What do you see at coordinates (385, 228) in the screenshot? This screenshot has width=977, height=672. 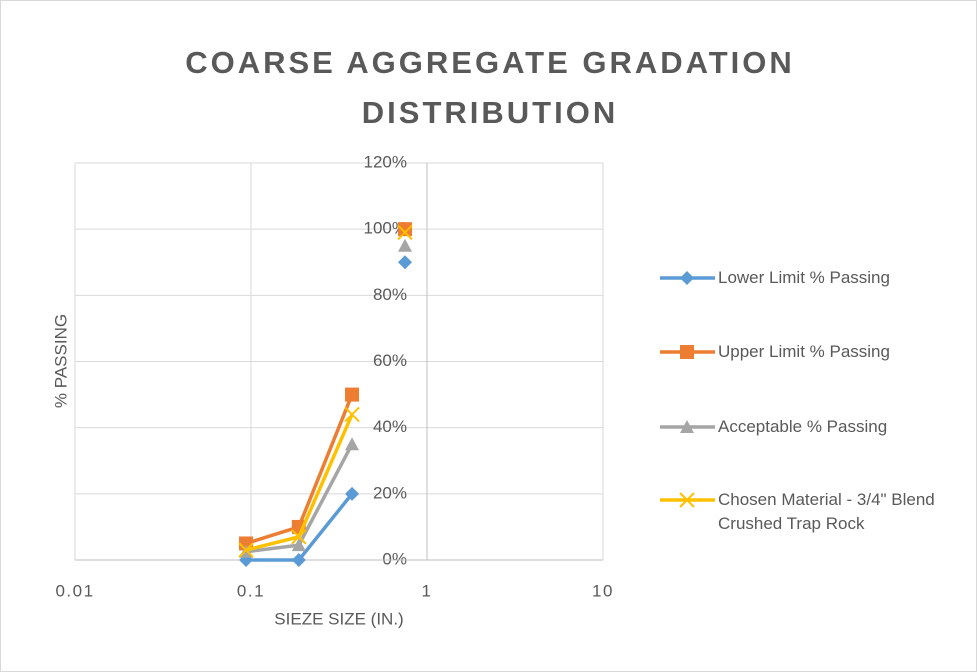 I see `y-tick-label: 100%` at bounding box center [385, 228].